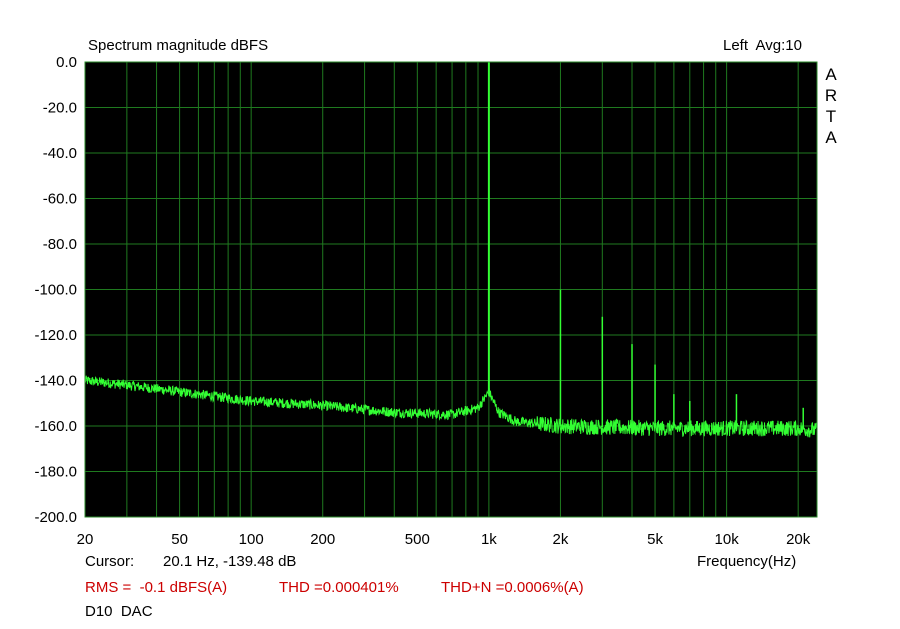 This screenshot has width=900, height=629. Describe the element at coordinates (60, 199) in the screenshot. I see `y-tick-label: -60.0` at that location.